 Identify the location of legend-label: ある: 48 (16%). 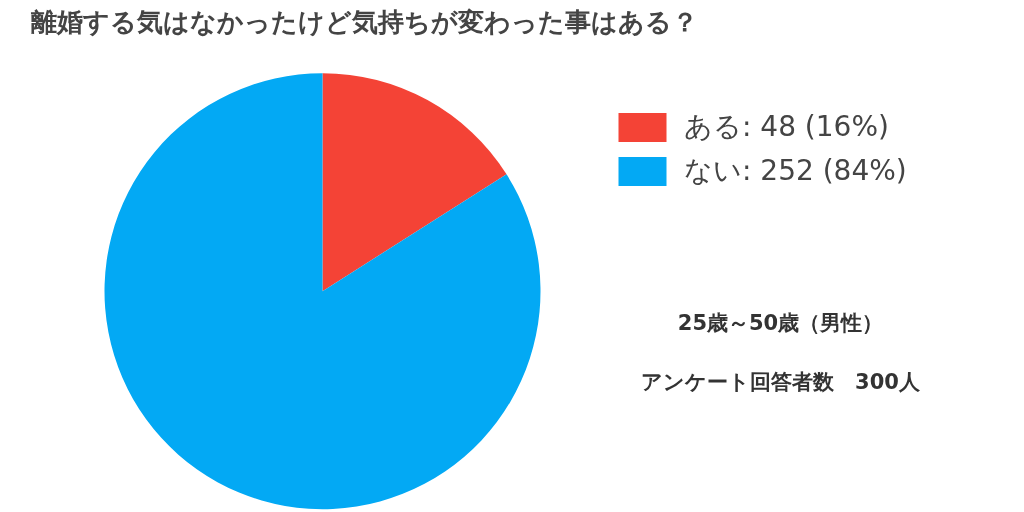
(786, 127).